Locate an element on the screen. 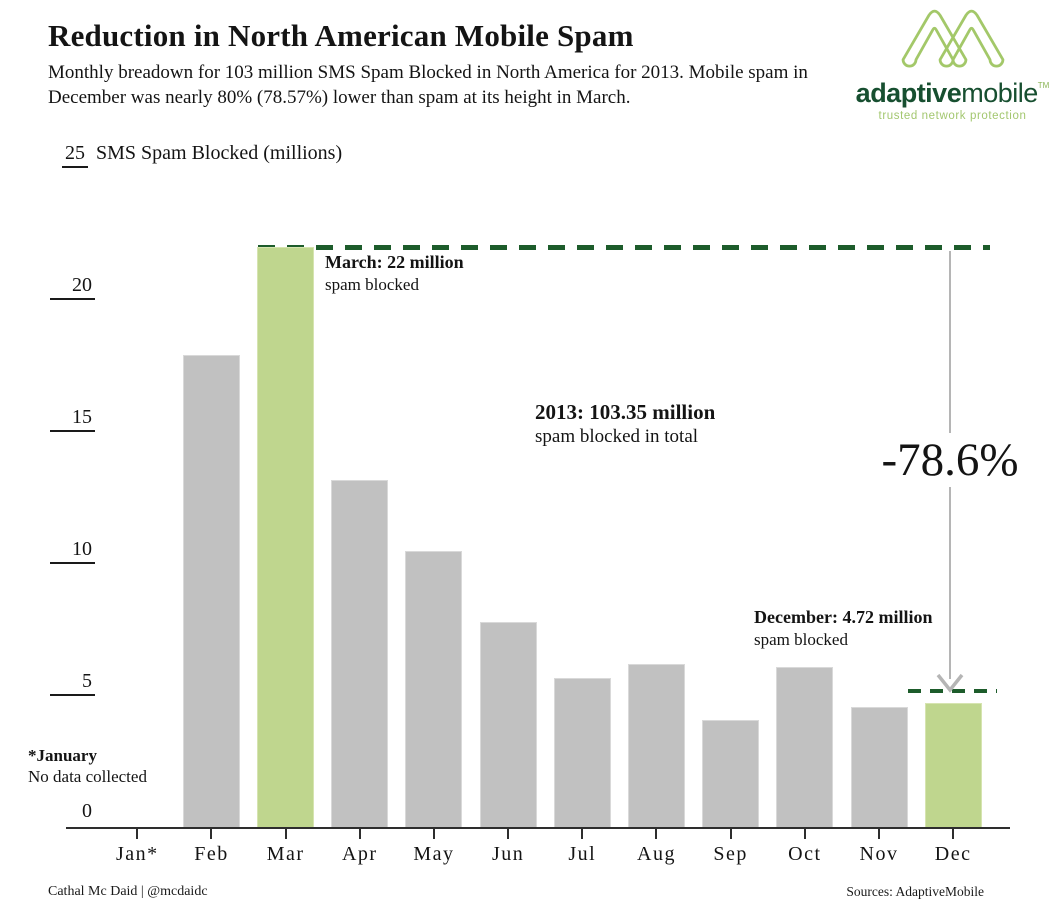 Image resolution: width=1052 pixels, height=924 pixels. bar-mar is located at coordinates (286, 537).